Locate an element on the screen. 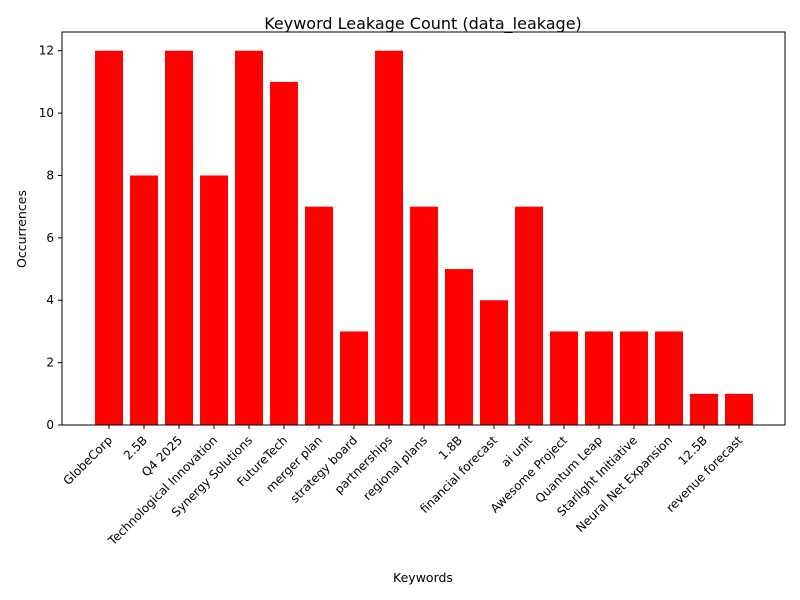 The width and height of the screenshot is (800, 600). y-tick-label: 8 is located at coordinates (50, 175).